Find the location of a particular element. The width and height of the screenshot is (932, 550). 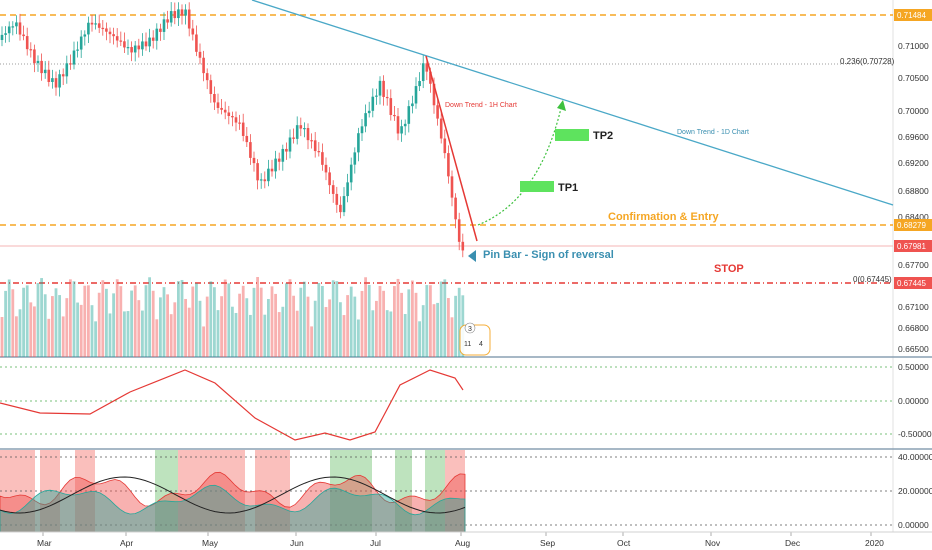

price-axis-tick: 0.66800 is located at coordinates (913, 328).